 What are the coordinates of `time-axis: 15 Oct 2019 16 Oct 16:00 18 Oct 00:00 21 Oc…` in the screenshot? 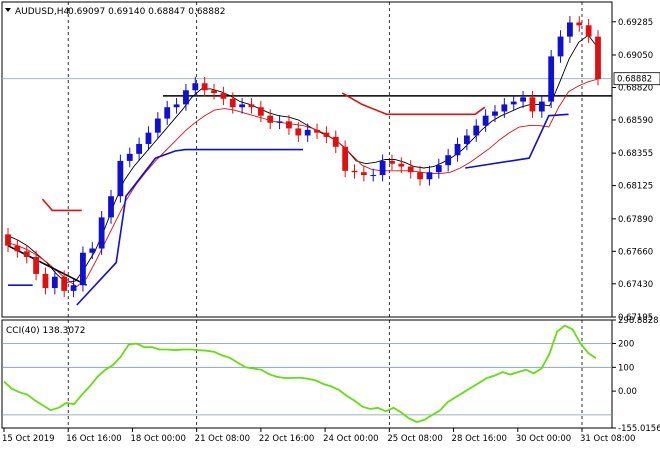 It's located at (318, 436).